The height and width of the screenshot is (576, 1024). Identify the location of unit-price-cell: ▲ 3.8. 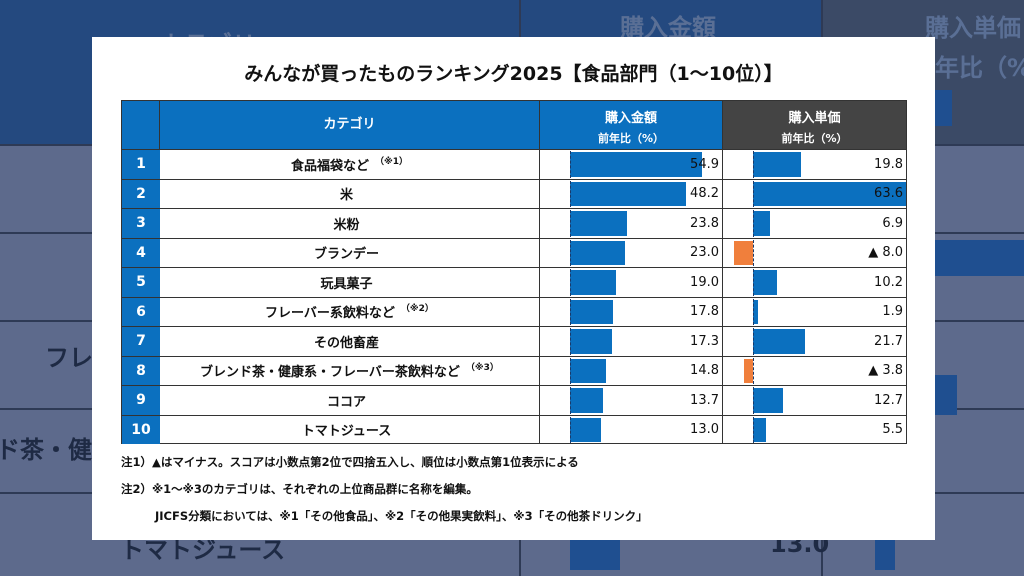
(814, 371).